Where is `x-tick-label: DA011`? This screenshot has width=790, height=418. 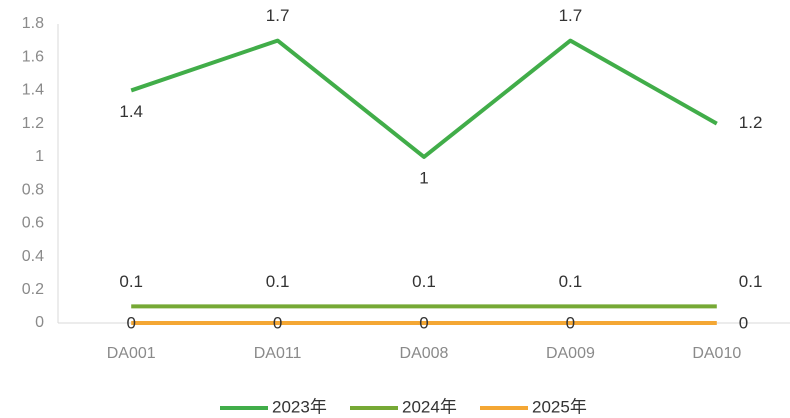 x-tick-label: DA011 is located at coordinates (278, 353).